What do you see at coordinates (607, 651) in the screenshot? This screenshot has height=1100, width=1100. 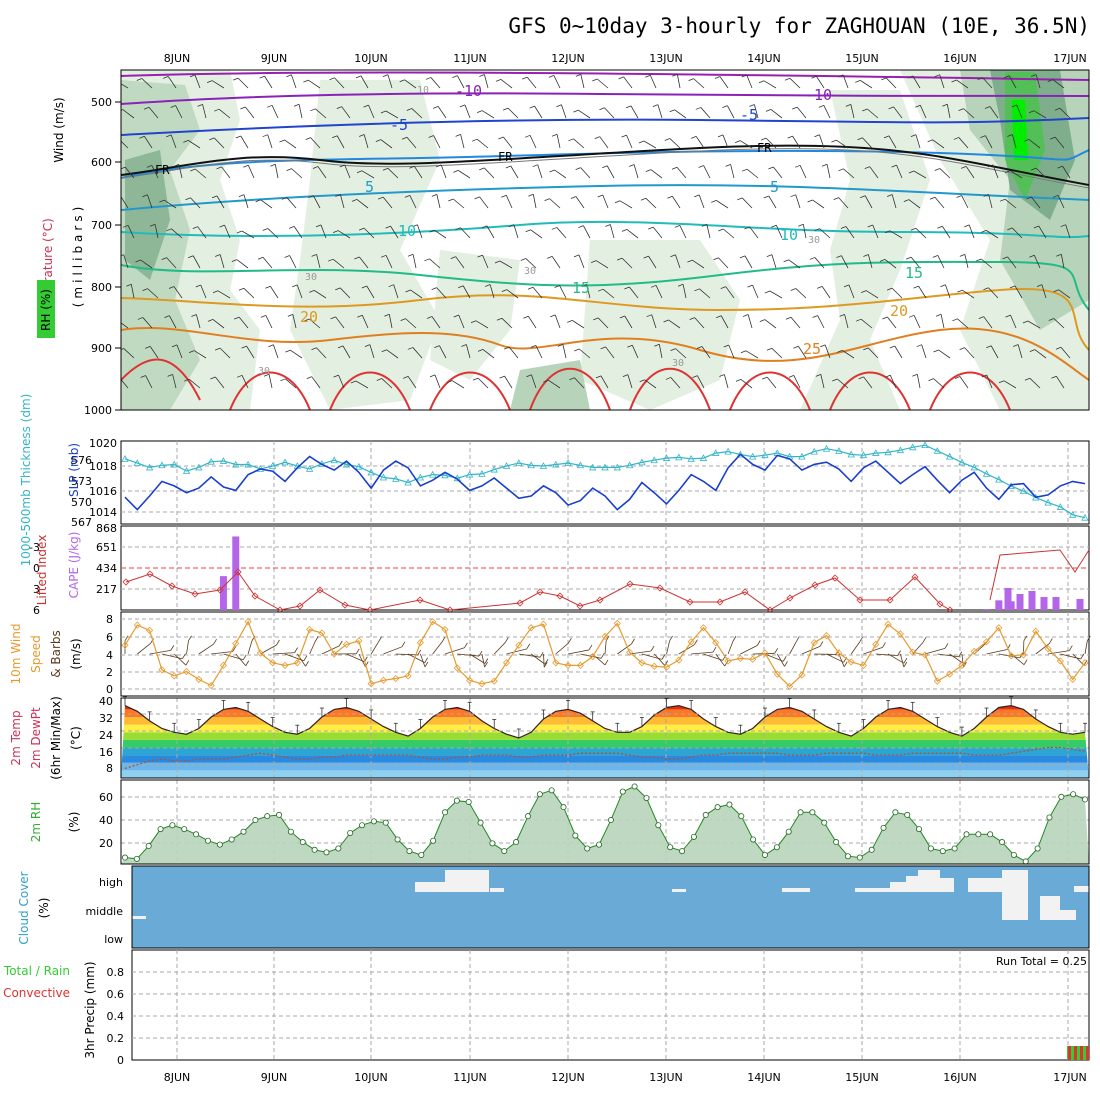 I see `surface-wind-barbs` at bounding box center [607, 651].